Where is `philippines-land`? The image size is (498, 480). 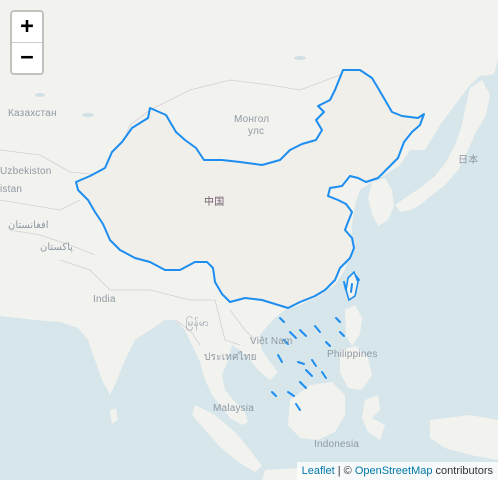 philippines-land is located at coordinates (356, 347).